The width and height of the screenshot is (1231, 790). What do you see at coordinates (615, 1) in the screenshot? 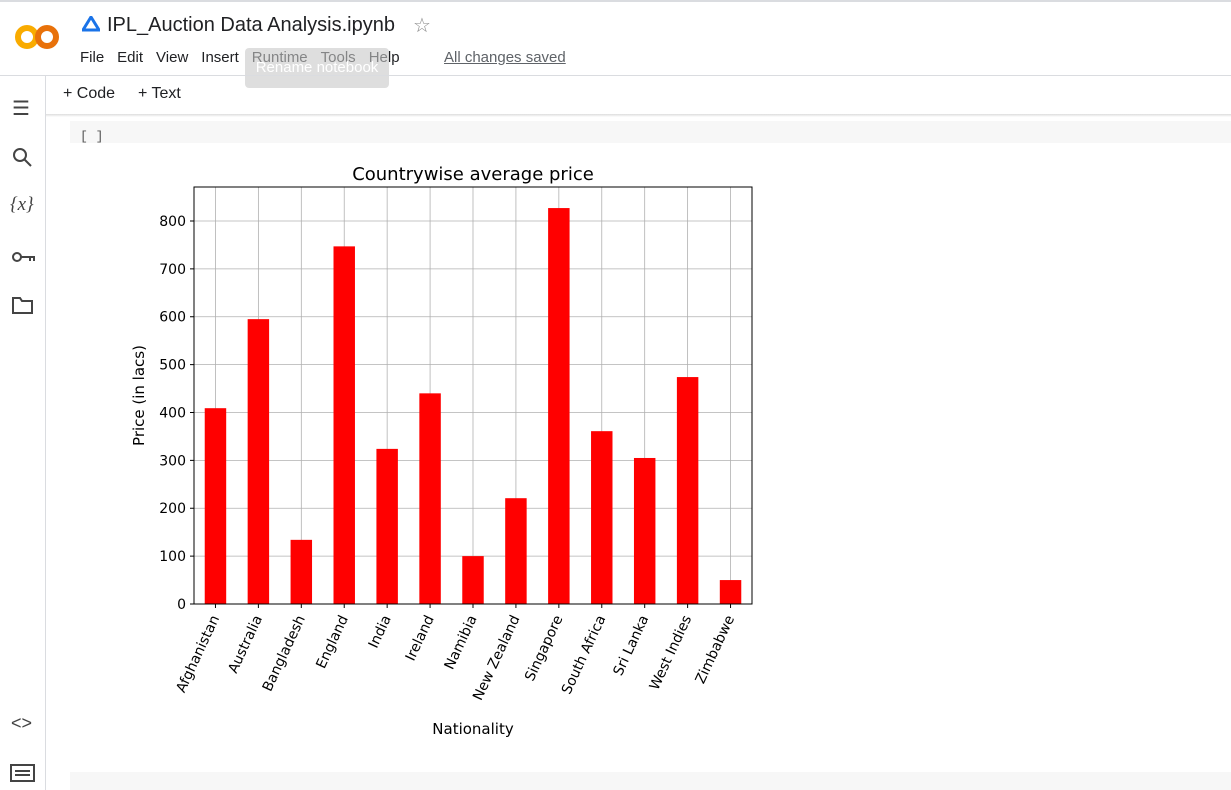
I see `top-border` at bounding box center [615, 1].